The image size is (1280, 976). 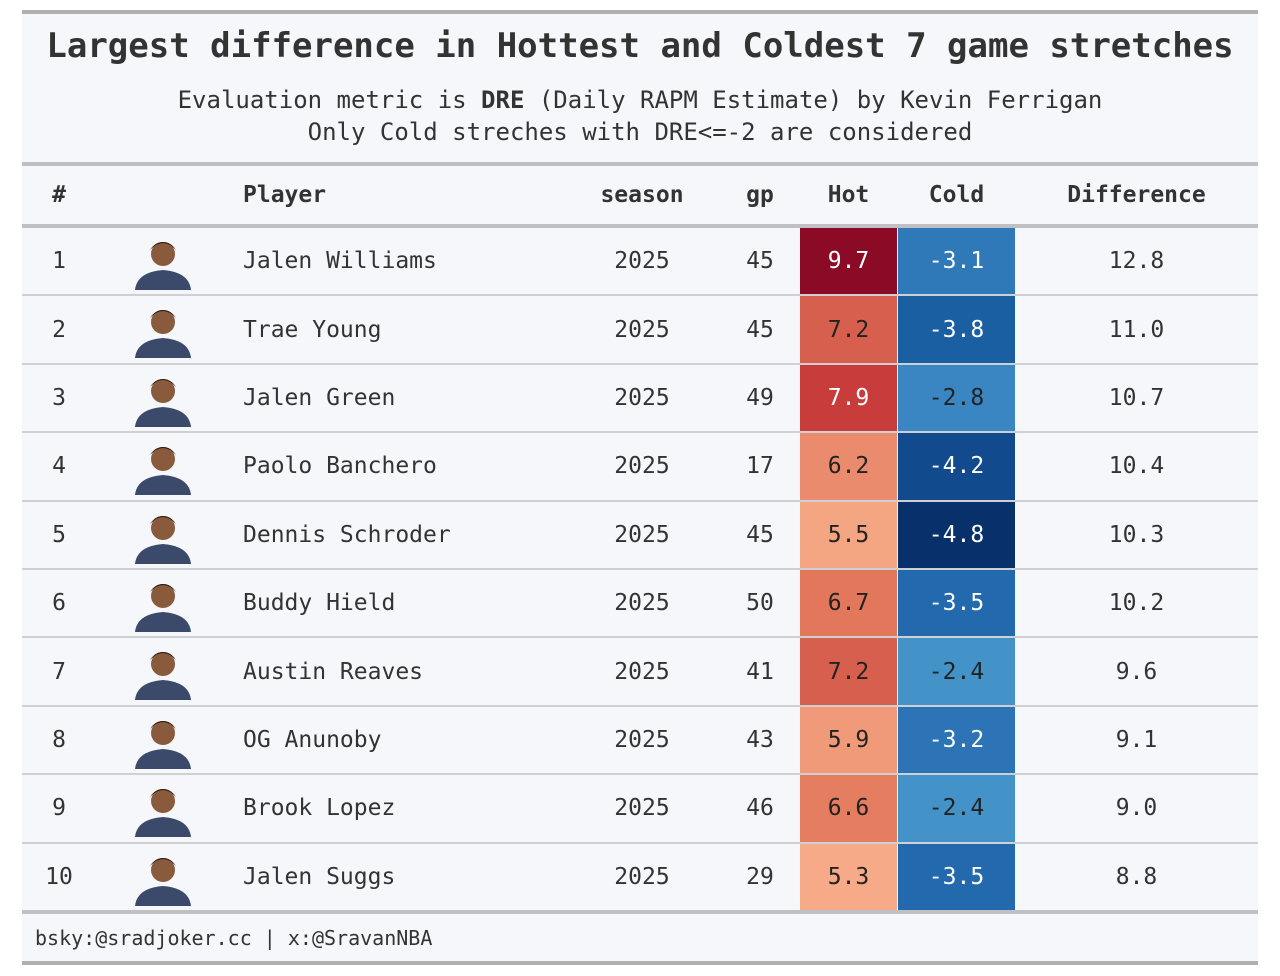 What do you see at coordinates (760, 466) in the screenshot?
I see `cell: 17` at bounding box center [760, 466].